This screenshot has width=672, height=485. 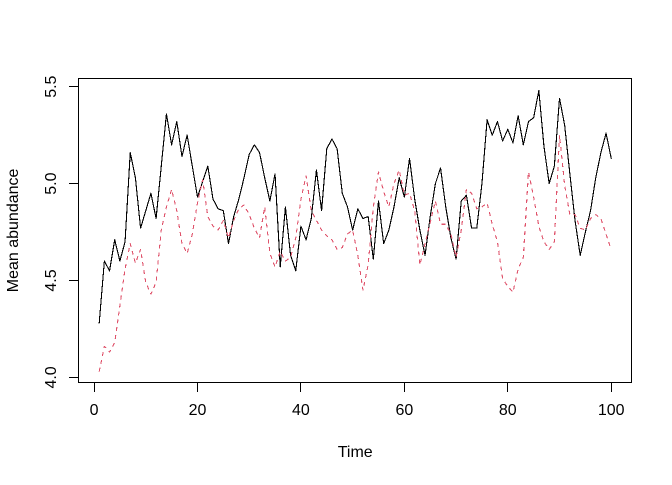 What do you see at coordinates (355, 452) in the screenshot?
I see `svg-text: Time` at bounding box center [355, 452].